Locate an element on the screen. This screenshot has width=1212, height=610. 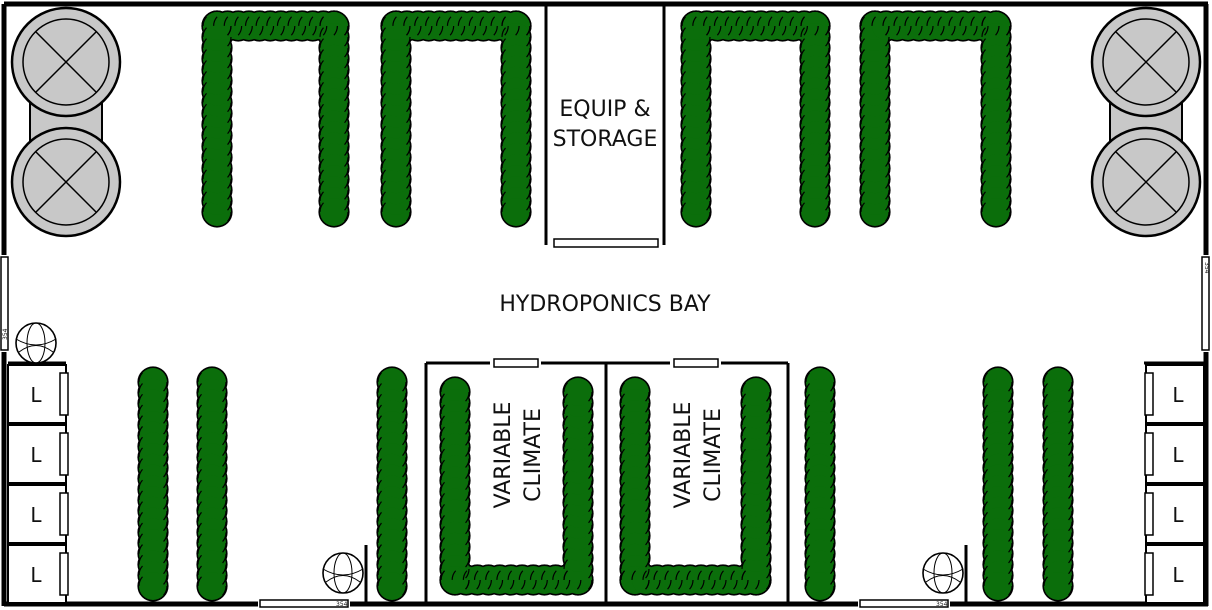
equip-label-line1: EQUIP & is located at coordinates (604, 109).